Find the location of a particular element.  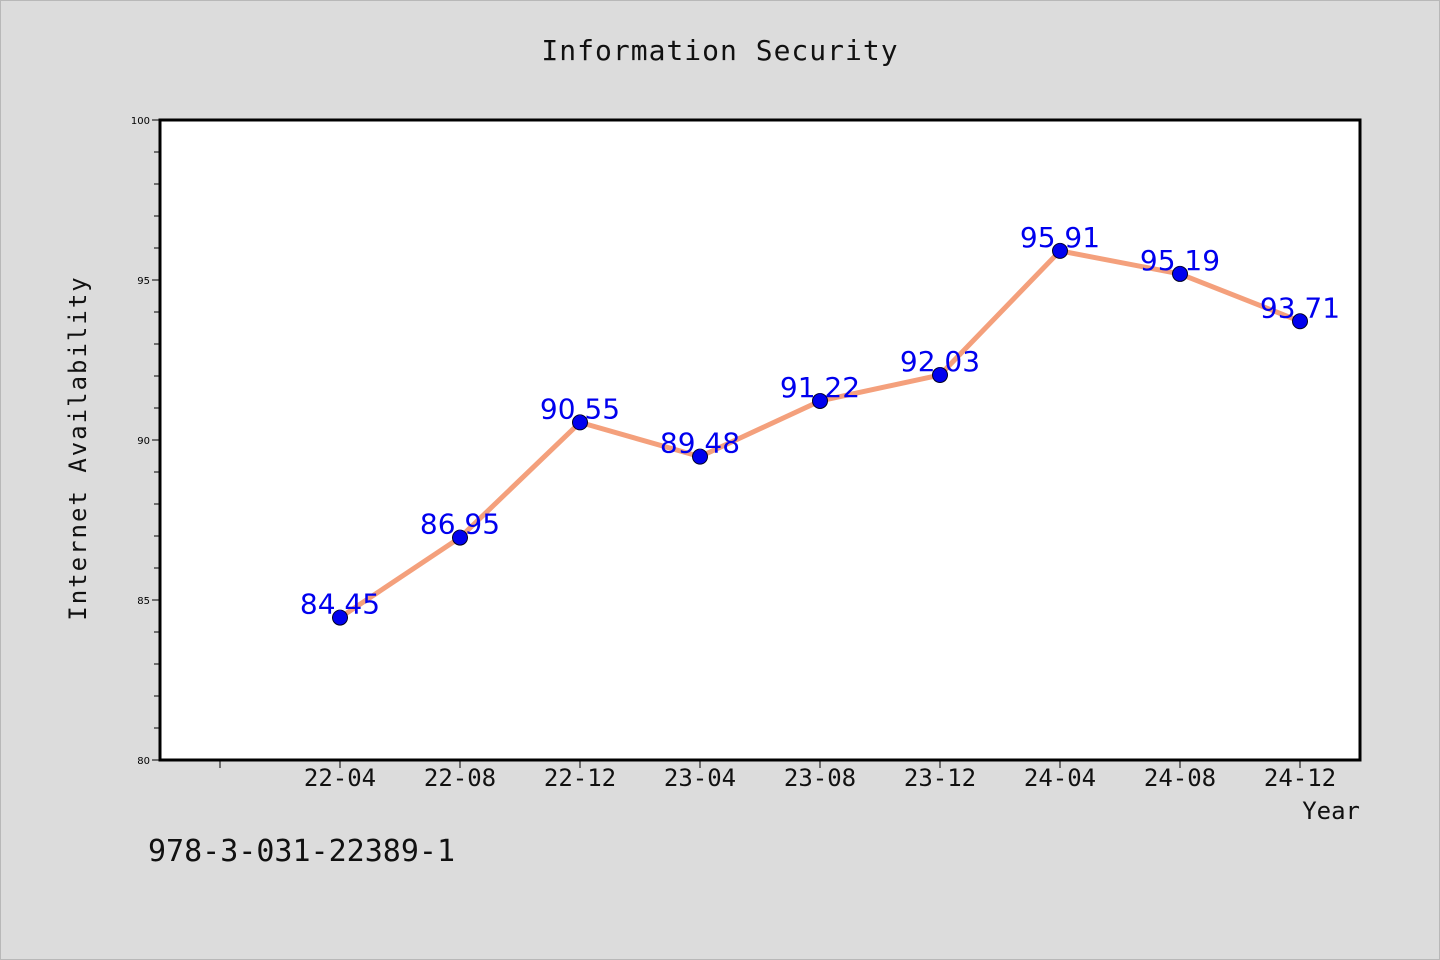

y-tick-label: 100 is located at coordinates (140, 121).